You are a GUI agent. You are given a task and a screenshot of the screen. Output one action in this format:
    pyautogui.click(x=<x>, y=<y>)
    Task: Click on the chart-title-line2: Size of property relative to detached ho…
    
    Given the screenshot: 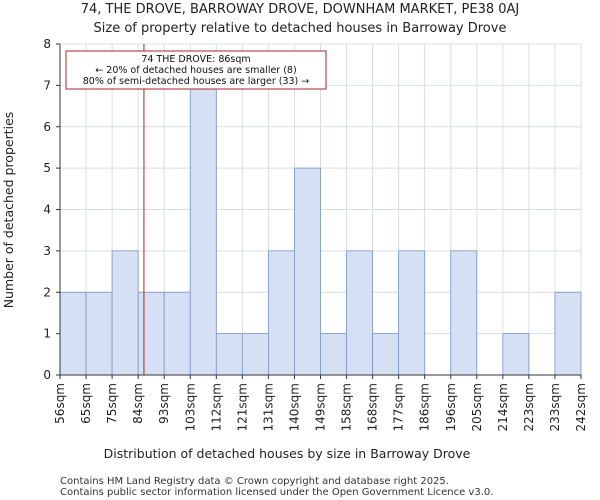 What is the action you would take?
    pyautogui.click(x=300, y=28)
    